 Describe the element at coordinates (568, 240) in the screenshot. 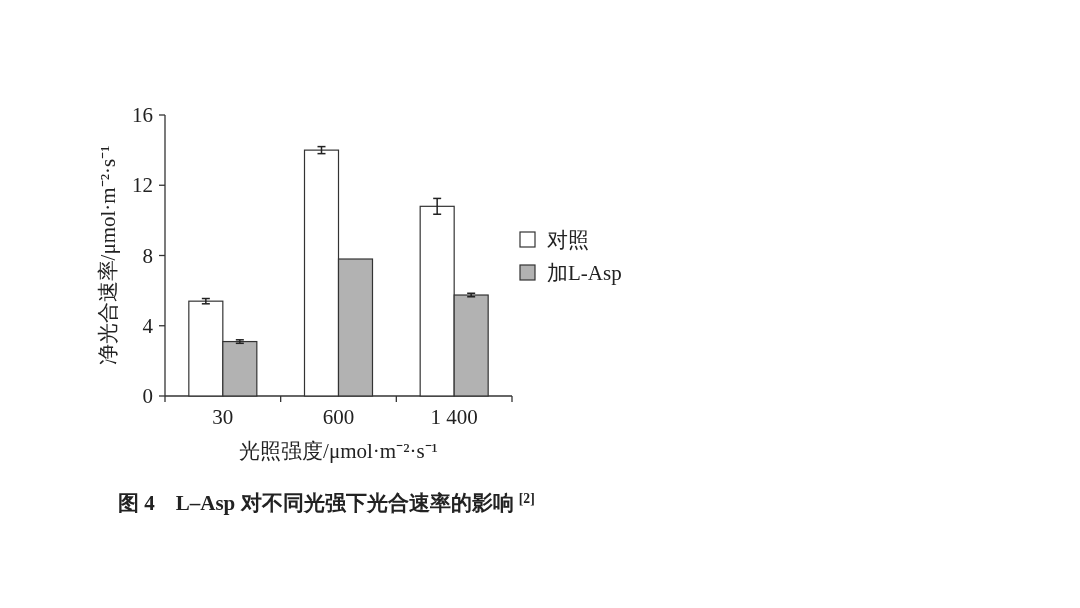

I see `legend-label: 对照` at that location.